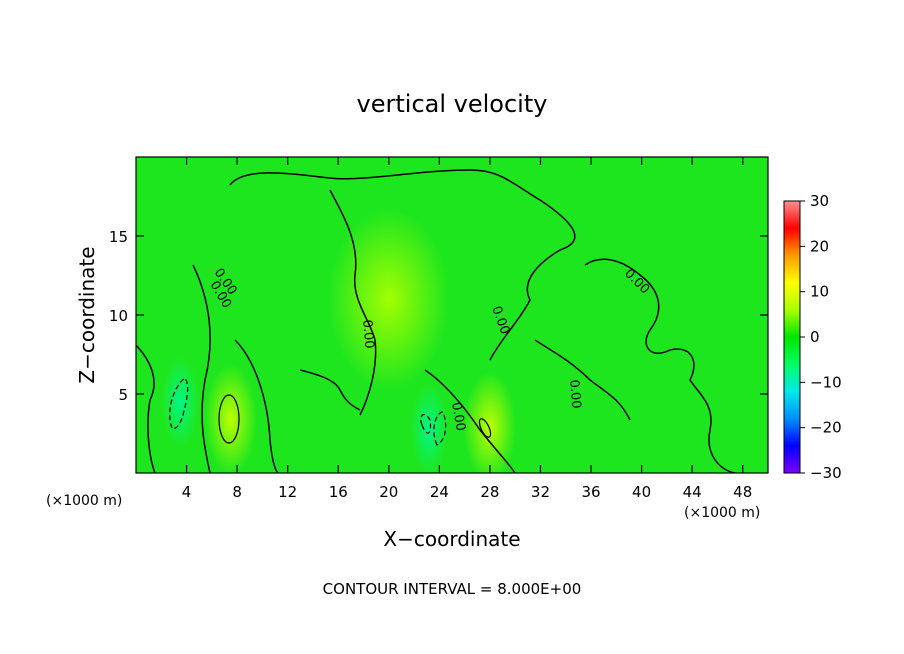  What do you see at coordinates (819, 246) in the screenshot?
I see `colorbar-tick-label: 20` at bounding box center [819, 246].